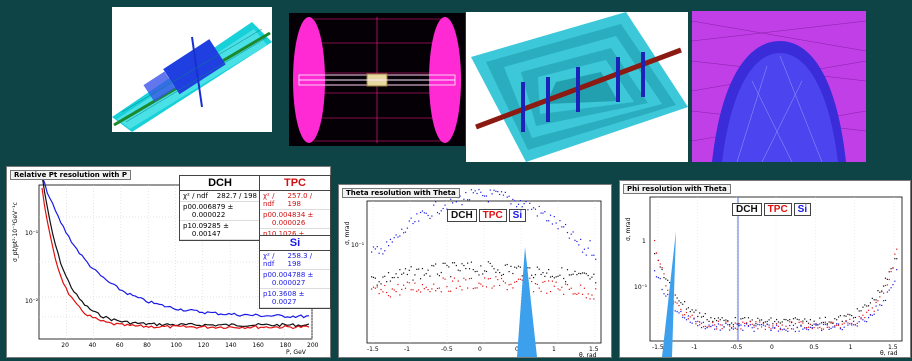 The image size is (912, 361). What do you see at coordinates (220, 183) in the screenshot?
I see `legend-dch-title: DCH` at bounding box center [220, 183].